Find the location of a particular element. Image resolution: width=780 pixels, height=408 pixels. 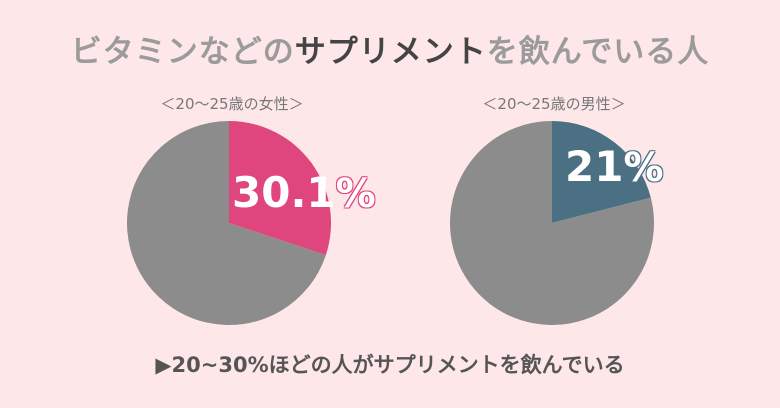

data-label-men-value: 21 is located at coordinates (594, 166).